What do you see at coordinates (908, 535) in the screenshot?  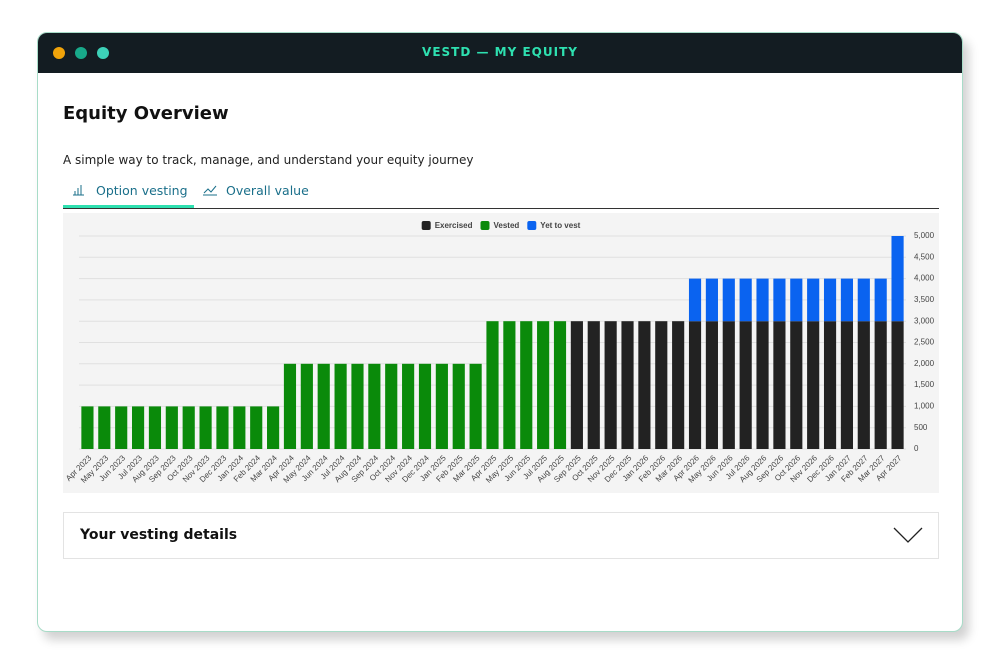 I see `expand-chevron` at bounding box center [908, 535].